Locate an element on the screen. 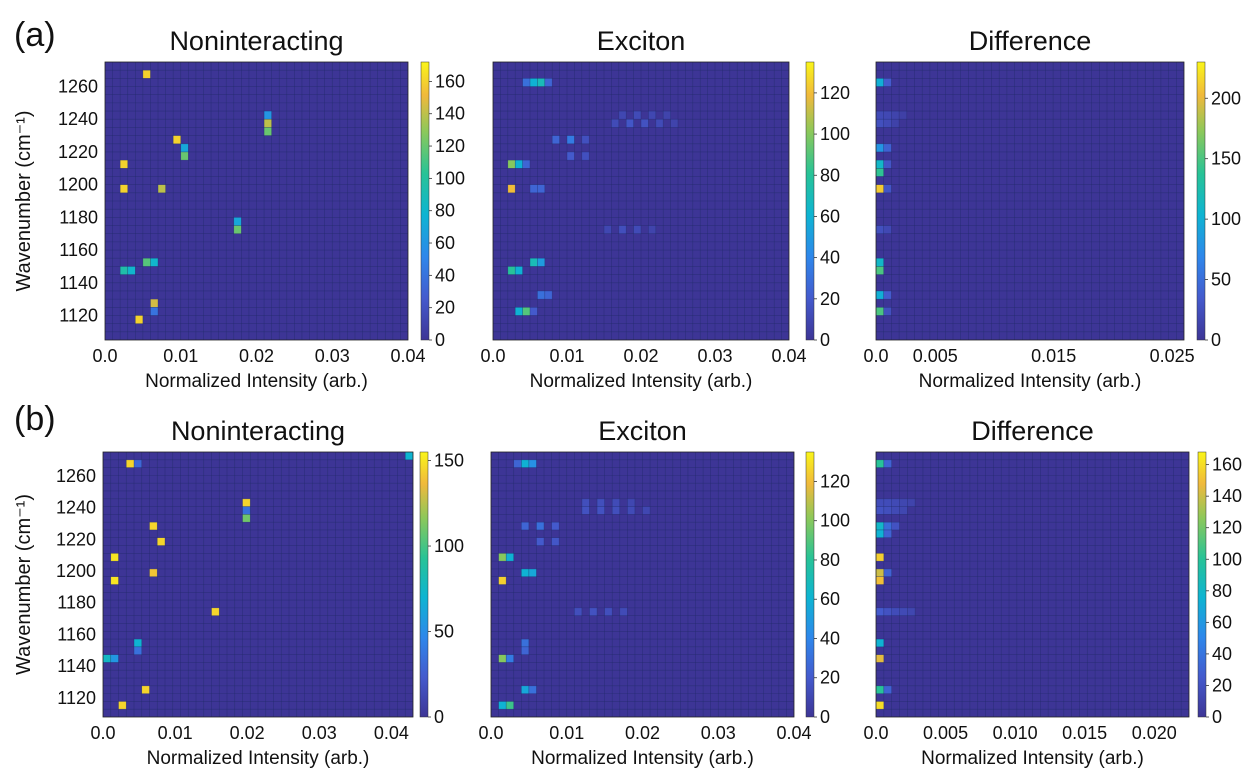 The image size is (1253, 777). panel-label-b: (b) is located at coordinates (35, 419).